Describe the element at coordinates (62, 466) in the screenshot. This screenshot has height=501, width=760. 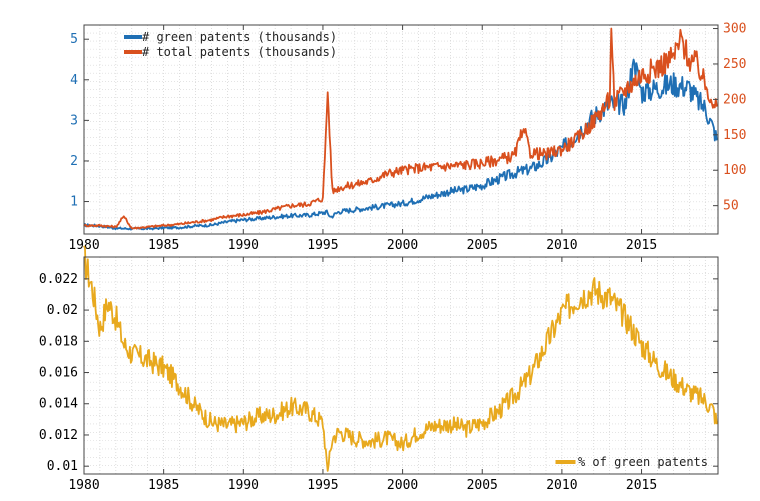
I see `y-tick-label: 0.01` at that location.